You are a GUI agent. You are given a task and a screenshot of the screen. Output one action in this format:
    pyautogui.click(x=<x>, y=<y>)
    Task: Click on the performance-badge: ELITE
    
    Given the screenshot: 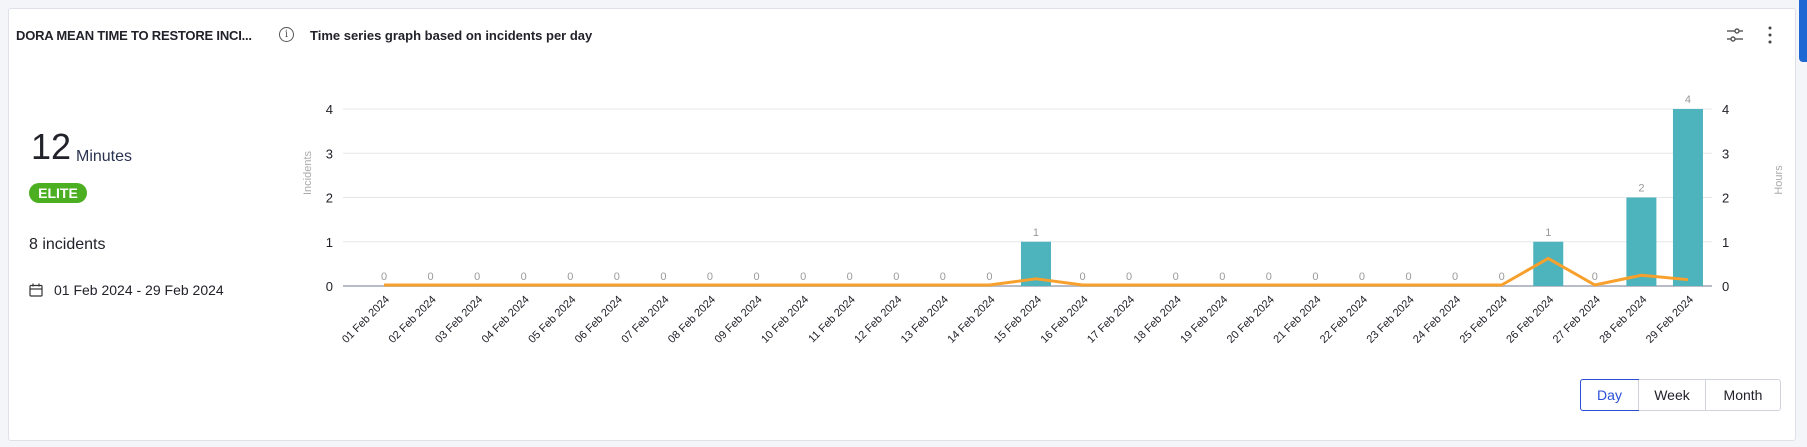 What is the action you would take?
    pyautogui.click(x=58, y=193)
    